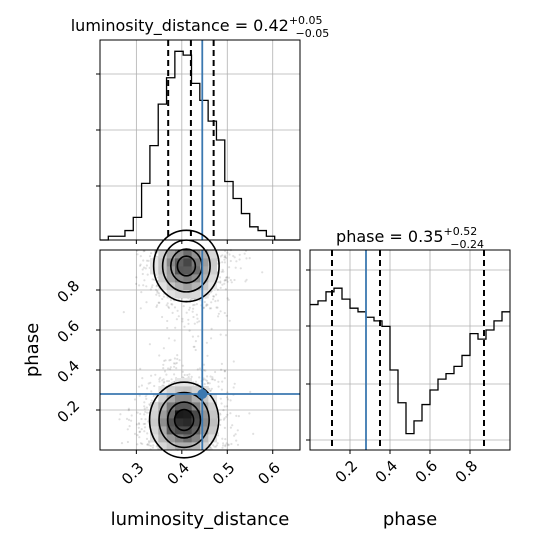  Describe the element at coordinates (269, 474) in the screenshot. I see `joint-xtick-label-3: 0.6` at that location.